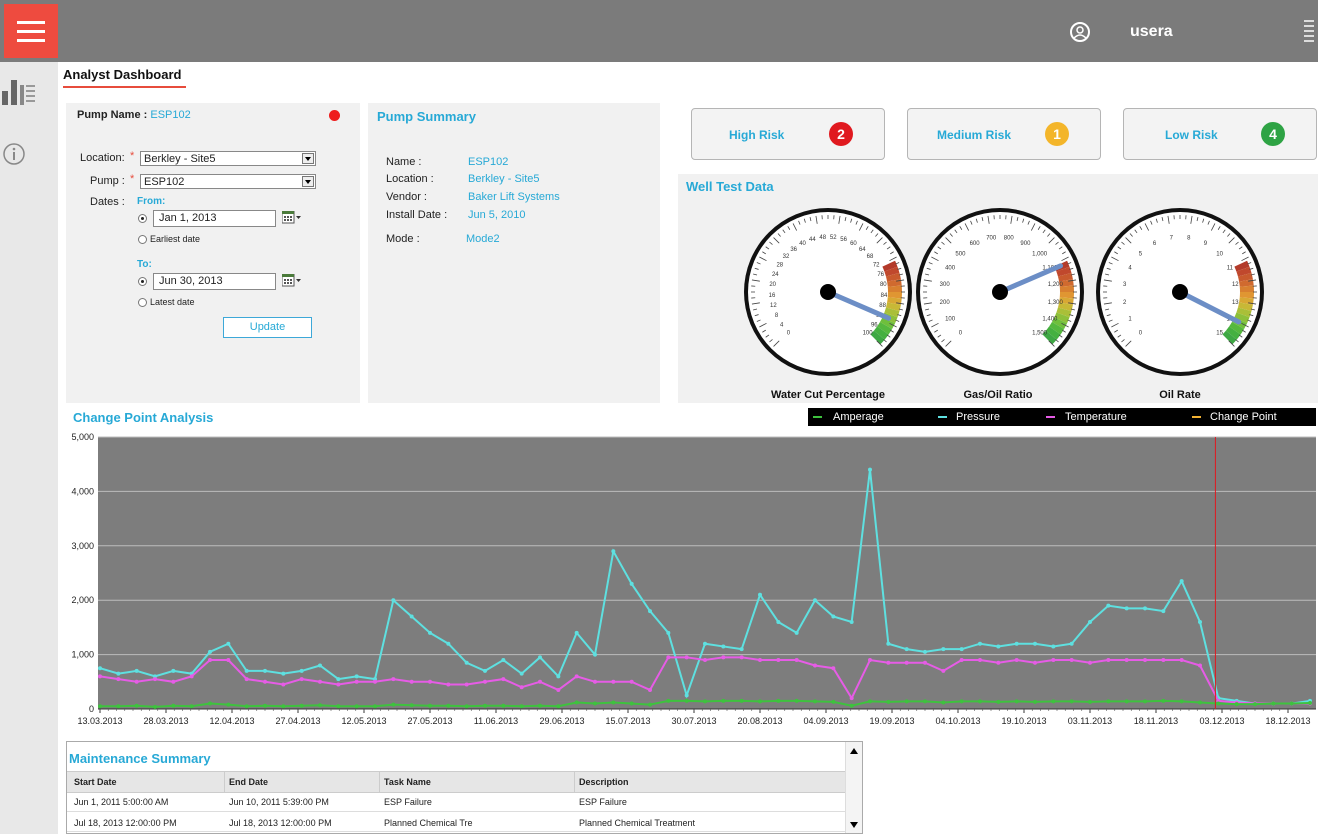  I want to click on to-date-input: Jun 30, 2013, so click(214, 281).